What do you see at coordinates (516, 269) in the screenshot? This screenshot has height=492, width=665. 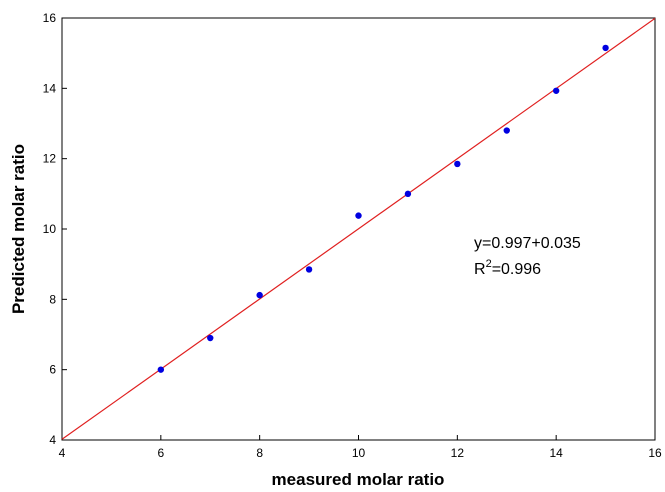 I see `annotation-text: =0.996` at bounding box center [516, 269].